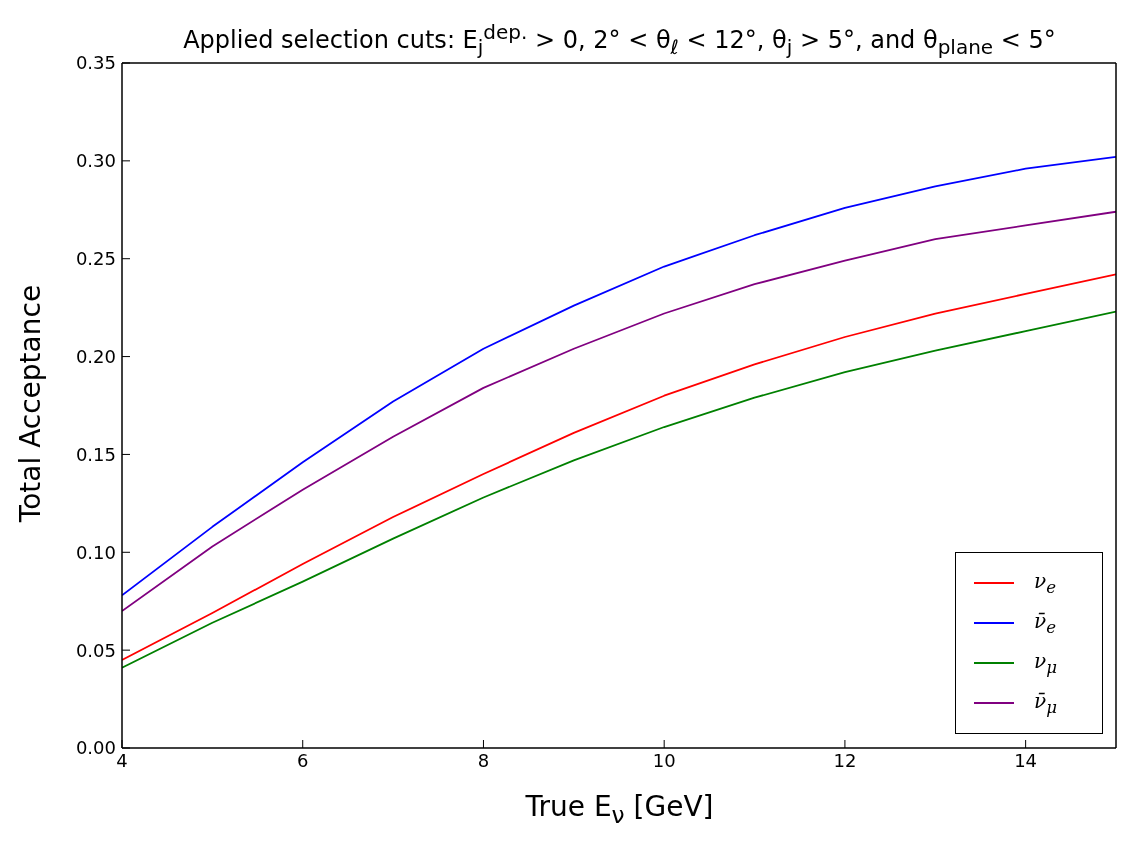 The width and height of the screenshot is (1141, 866). Describe the element at coordinates (303, 760) in the screenshot. I see `x-tick-label: 6` at that location.